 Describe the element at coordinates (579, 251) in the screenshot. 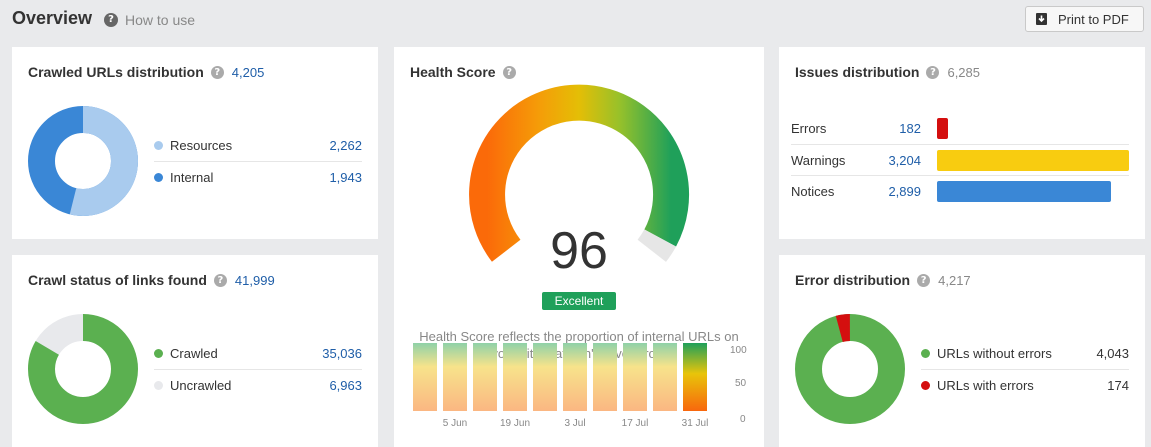

I see `health-score-value: 96` at that location.